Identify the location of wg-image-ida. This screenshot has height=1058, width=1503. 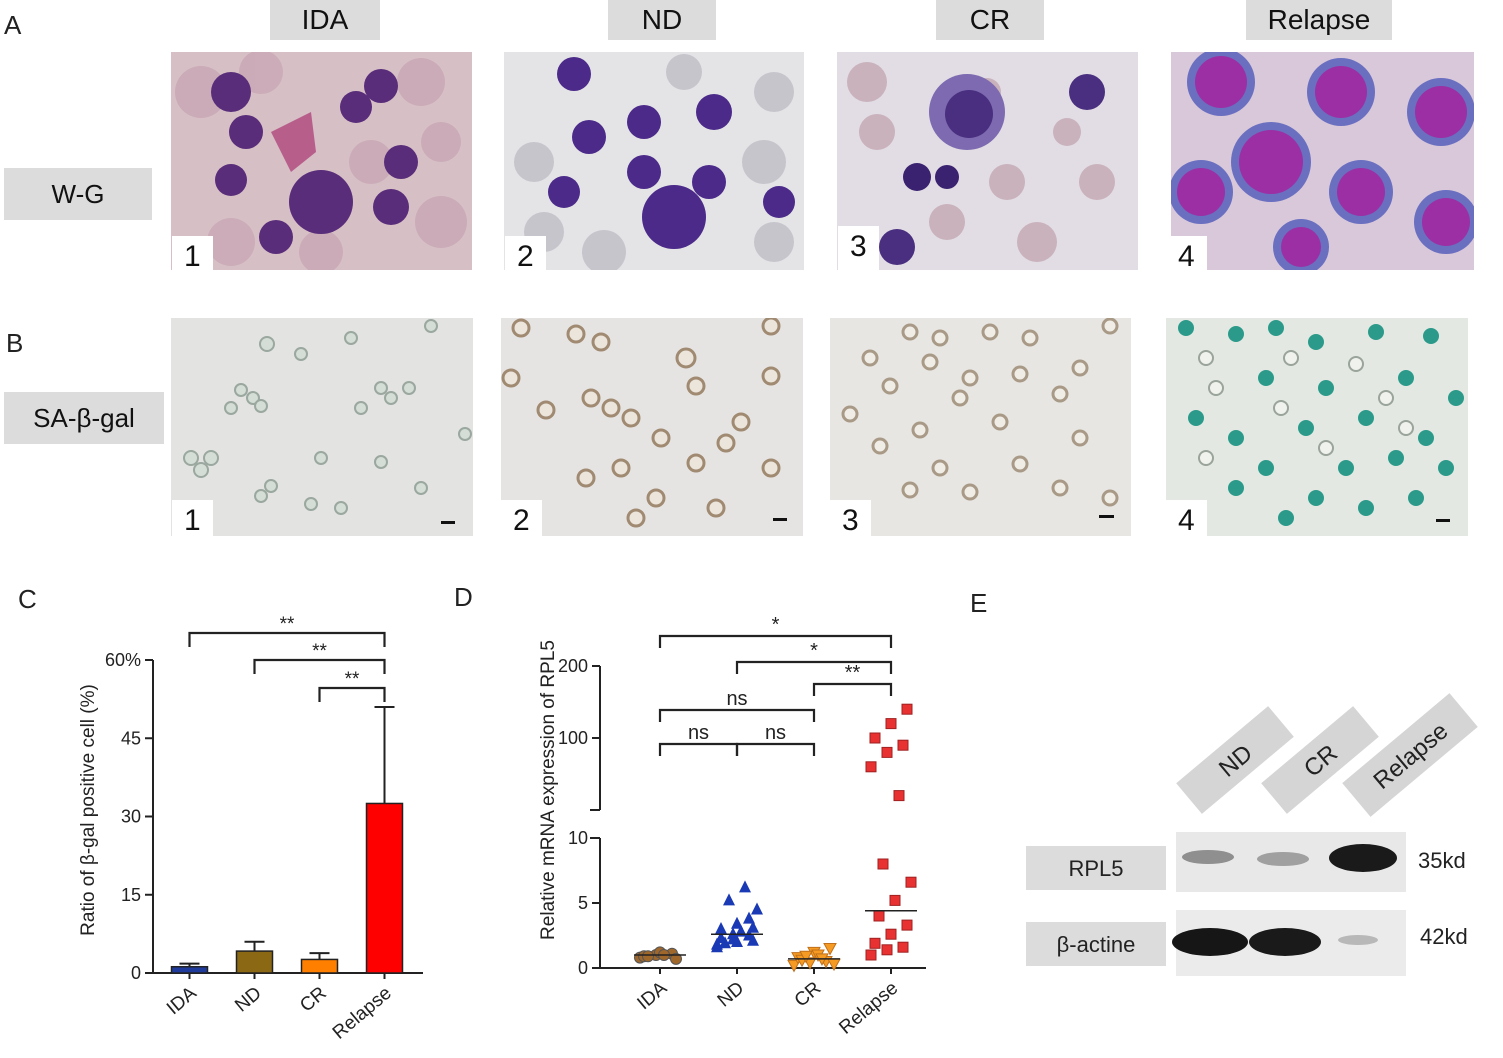
(321, 161).